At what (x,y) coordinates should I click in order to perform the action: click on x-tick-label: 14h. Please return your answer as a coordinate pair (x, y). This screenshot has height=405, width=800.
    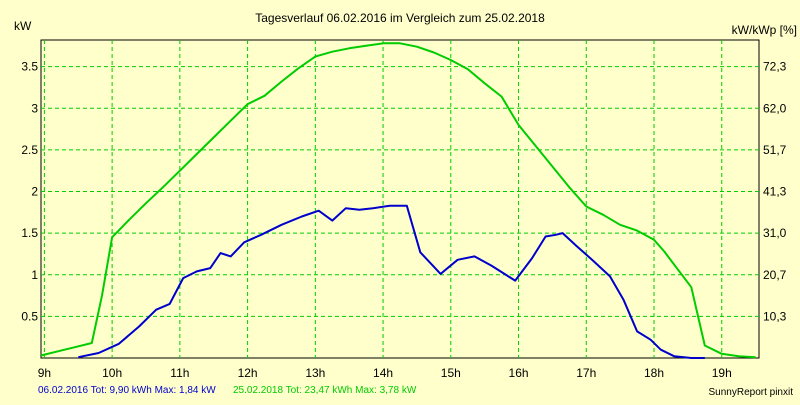
    Looking at the image, I should click on (383, 373).